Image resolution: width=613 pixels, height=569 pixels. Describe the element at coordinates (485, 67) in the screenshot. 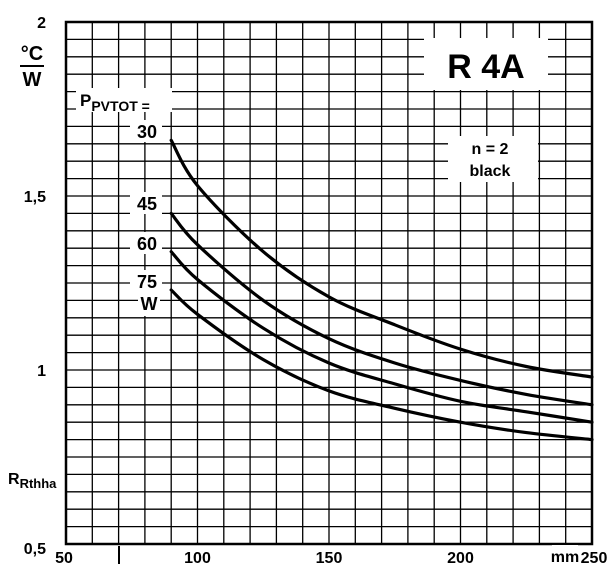

I see `chart-title: R 4A` at that location.